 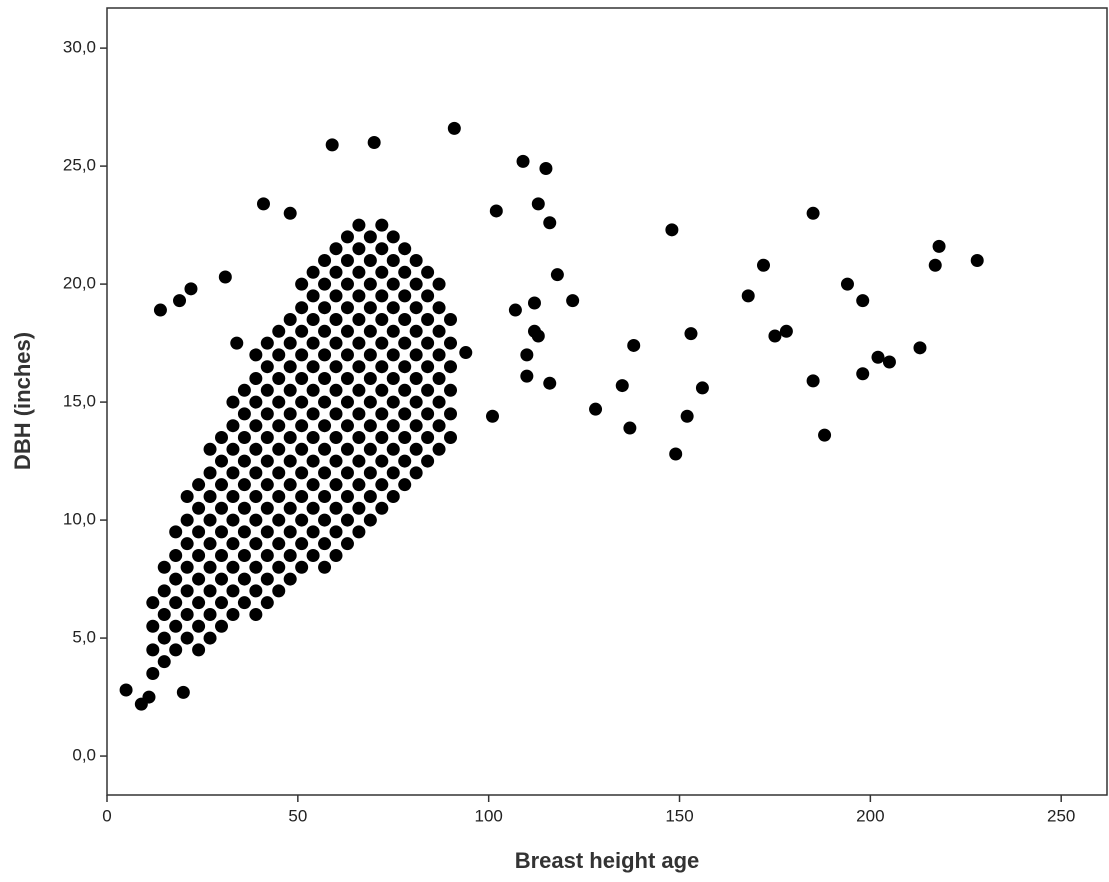 What do you see at coordinates (79, 47) in the screenshot?
I see `y-tick-label: 30,0` at bounding box center [79, 47].